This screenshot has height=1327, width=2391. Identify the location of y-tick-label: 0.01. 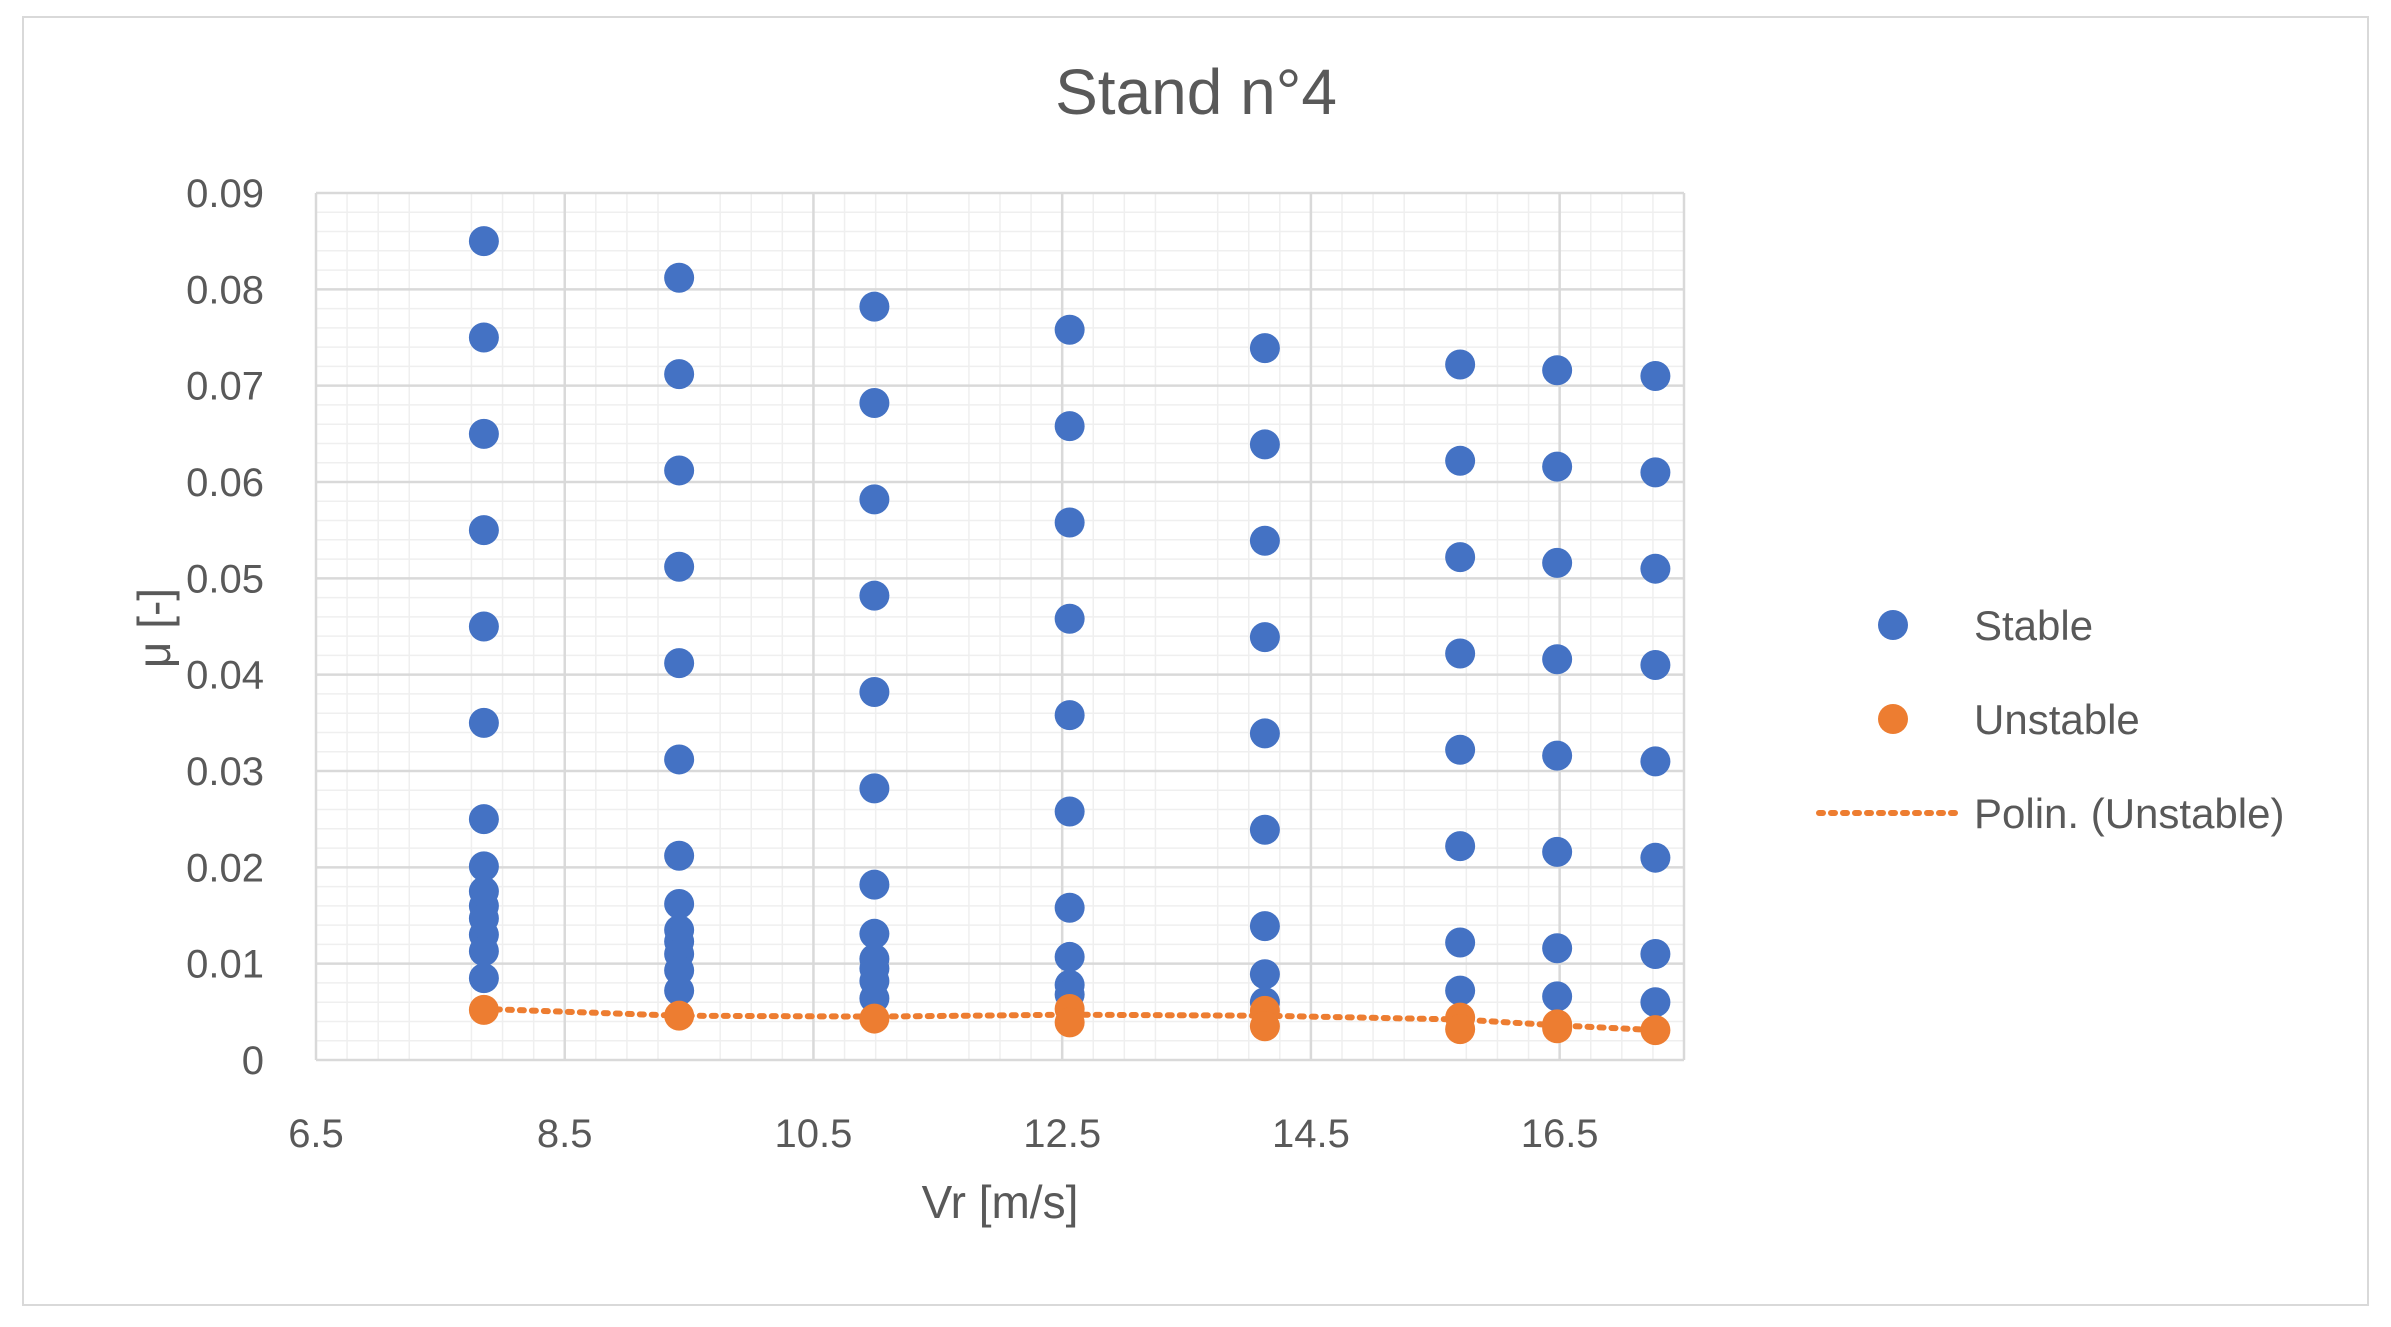
(225, 965).